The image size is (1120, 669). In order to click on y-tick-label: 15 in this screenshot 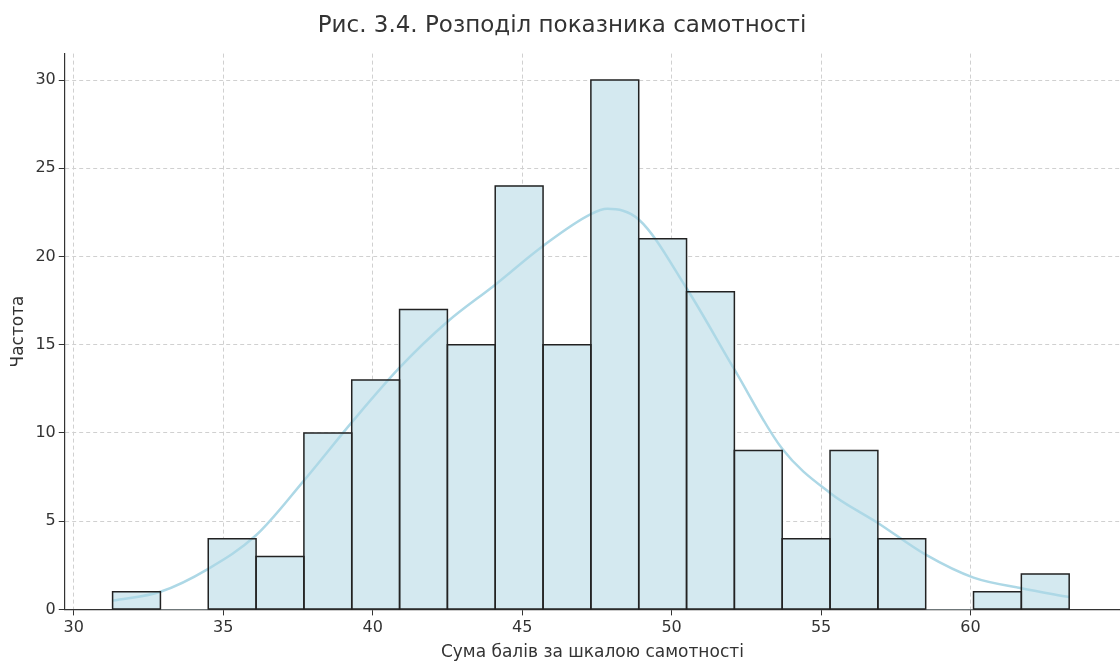, I will do `click(45, 343)`.